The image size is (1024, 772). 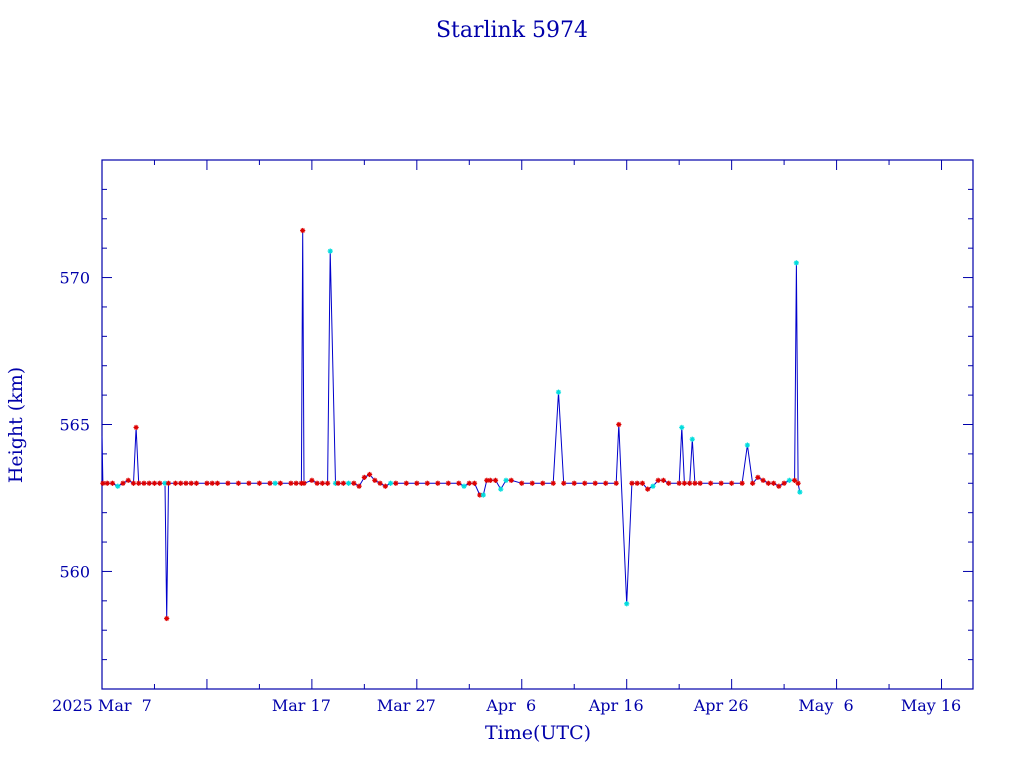 I want to click on x-tick-label: Mar 27, so click(x=406, y=705).